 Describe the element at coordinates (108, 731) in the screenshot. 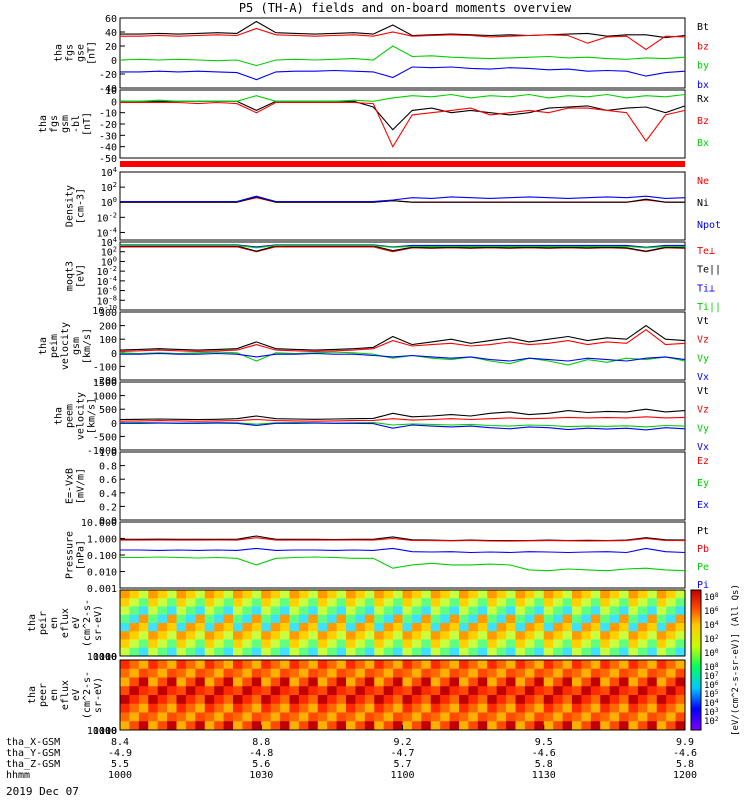

I see `y-tick-label: 100` at that location.